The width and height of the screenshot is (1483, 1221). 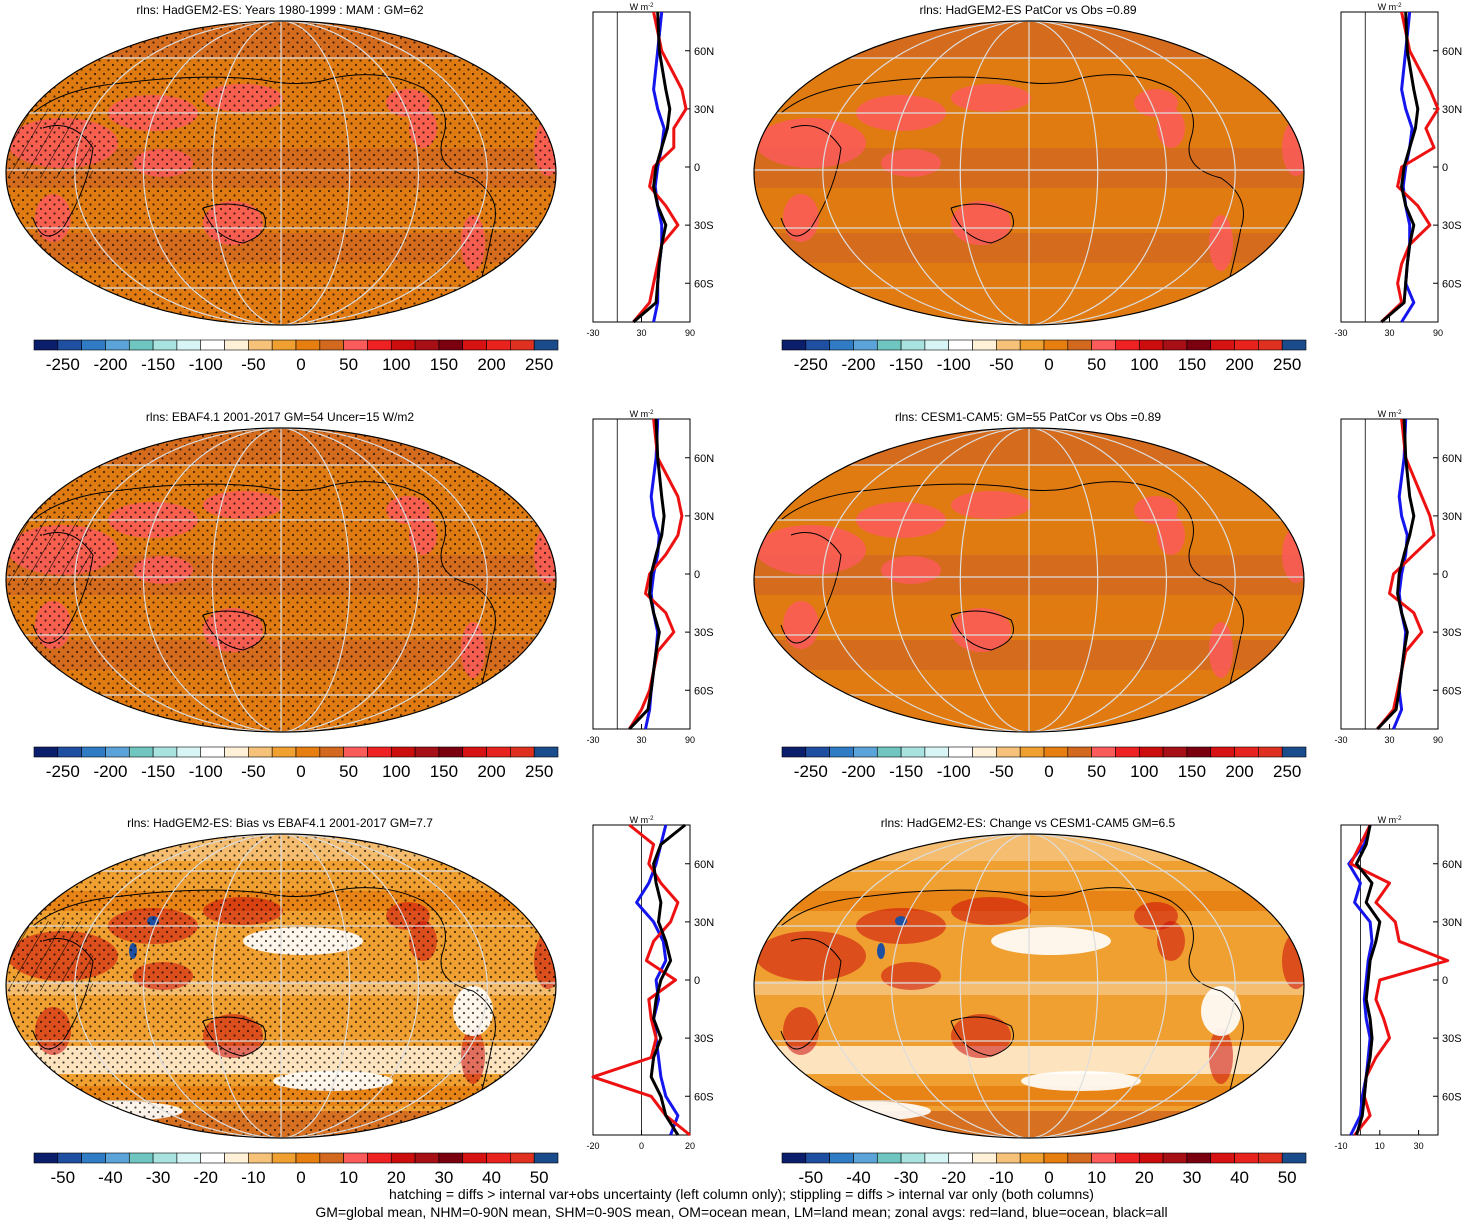 I want to click on colorbar-label: 50, so click(x=1287, y=1177).